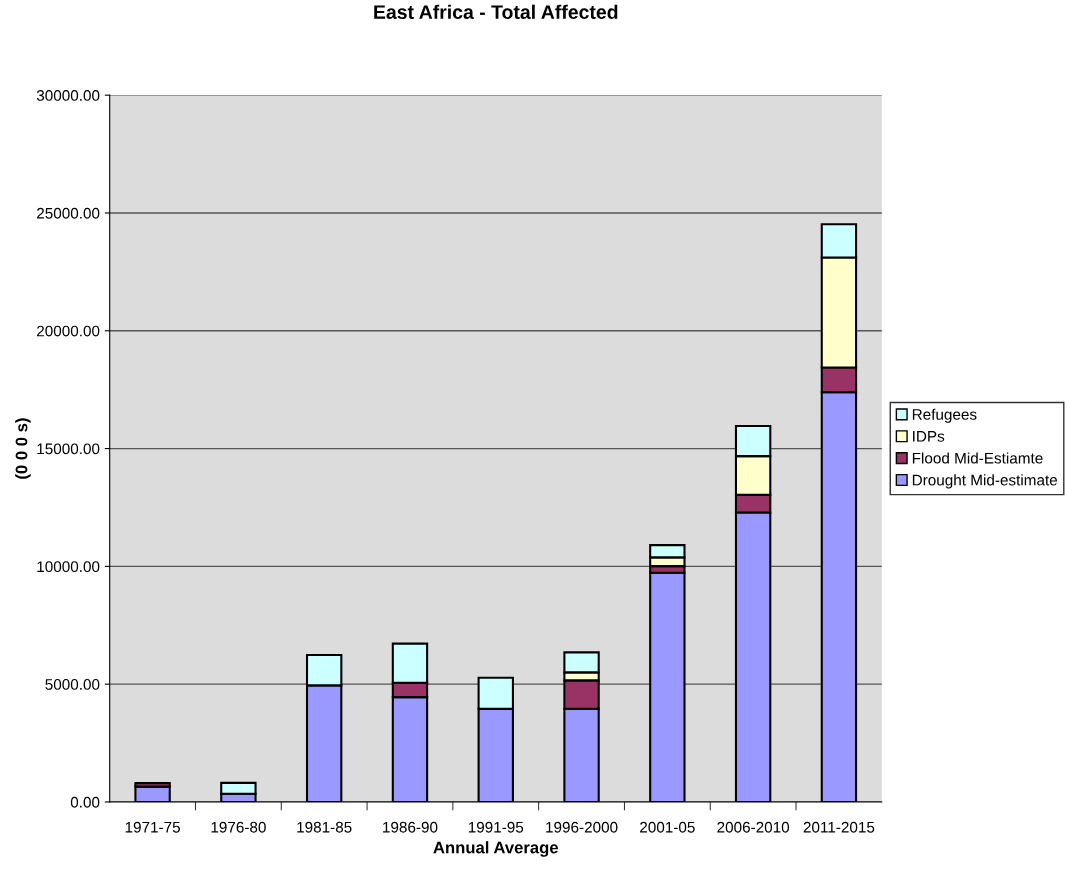 The image size is (1065, 878). What do you see at coordinates (410, 827) in the screenshot?
I see `x-tick-label: 1986-90` at bounding box center [410, 827].